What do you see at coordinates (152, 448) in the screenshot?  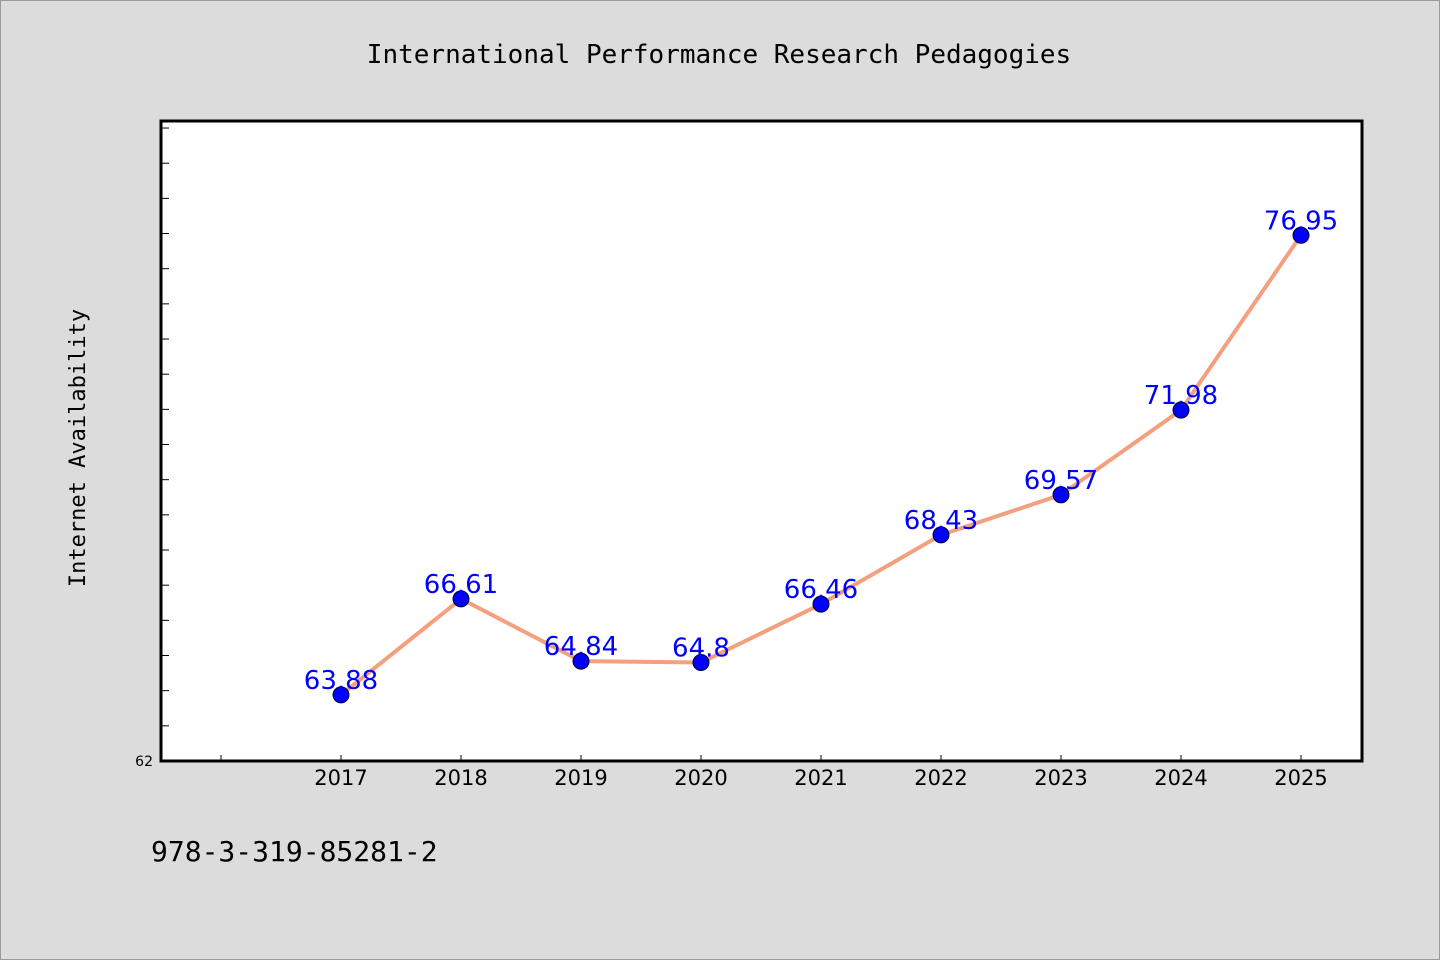 I see `y-axis-ticks: 62` at bounding box center [152, 448].